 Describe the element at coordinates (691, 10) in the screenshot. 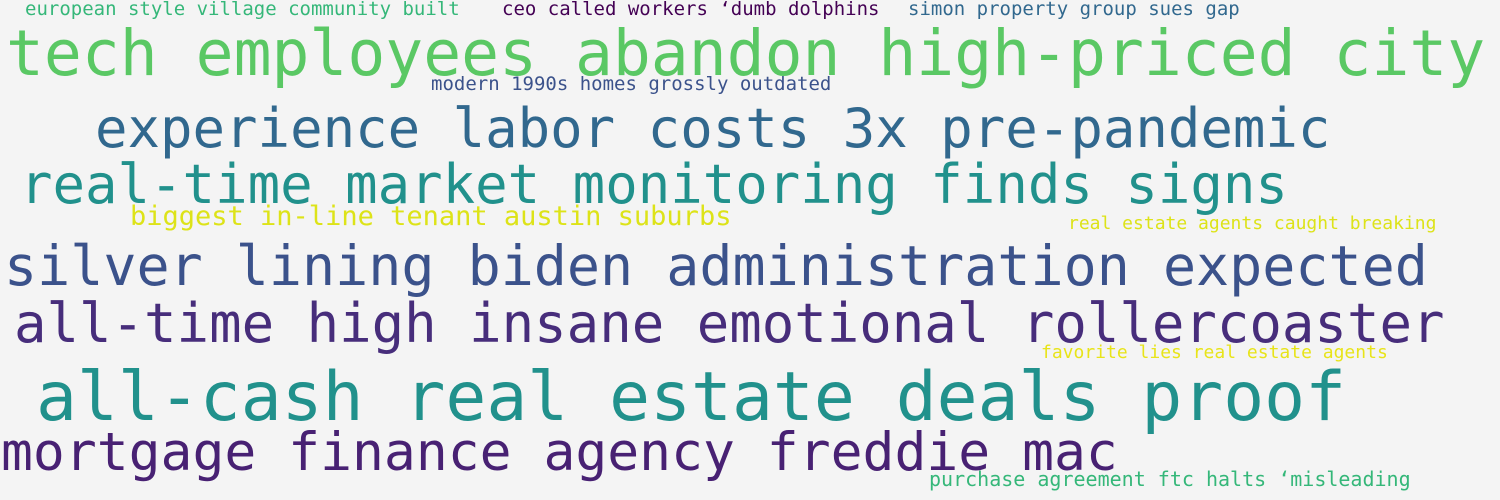

I see `word-phrase: ceo called workers ‘dumb dolphins` at that location.